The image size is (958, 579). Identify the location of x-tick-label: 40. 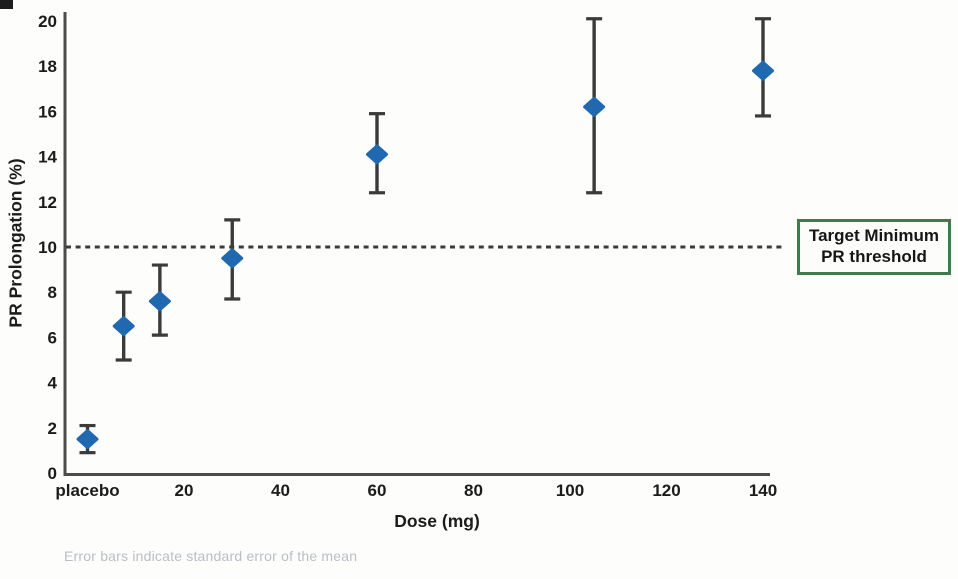
(280, 490).